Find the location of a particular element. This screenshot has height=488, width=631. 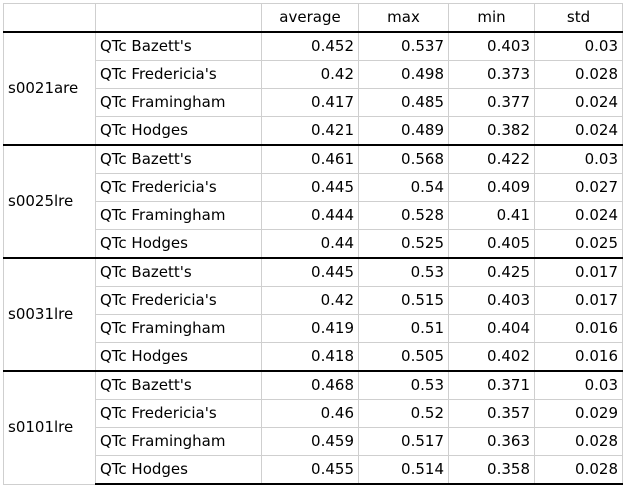

table-row: QTc Hodges 0.421 0.489 0.382 0.024 is located at coordinates (313, 131).